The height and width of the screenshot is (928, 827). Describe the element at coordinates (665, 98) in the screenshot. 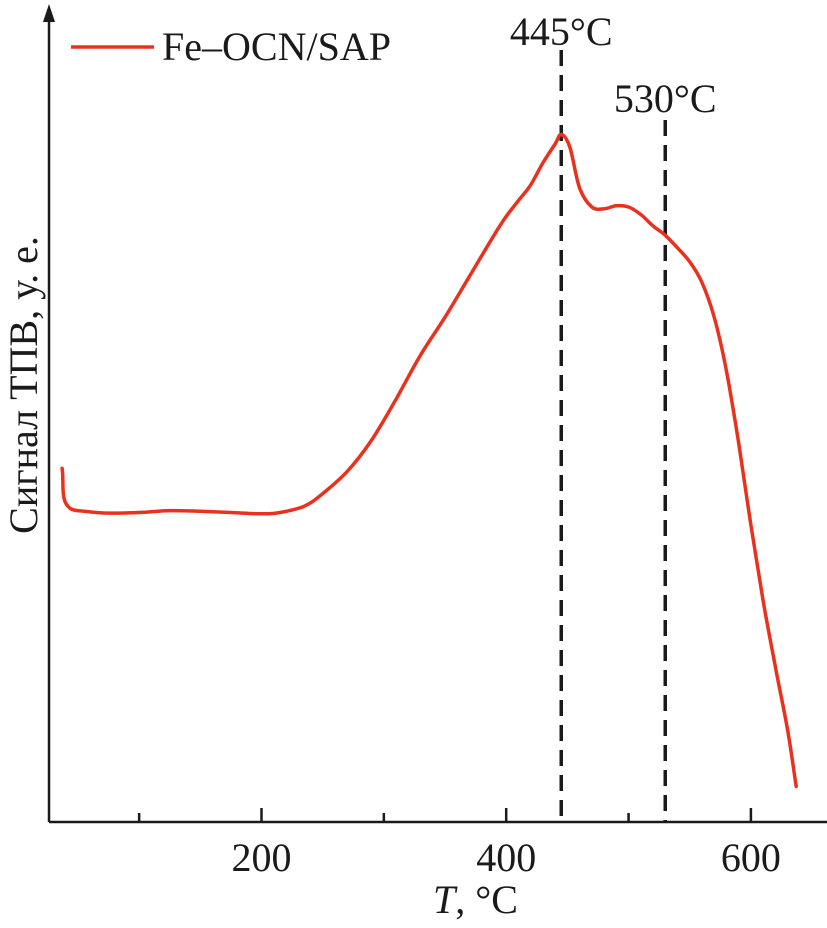

I see `annotation-label-530: 530°C` at that location.